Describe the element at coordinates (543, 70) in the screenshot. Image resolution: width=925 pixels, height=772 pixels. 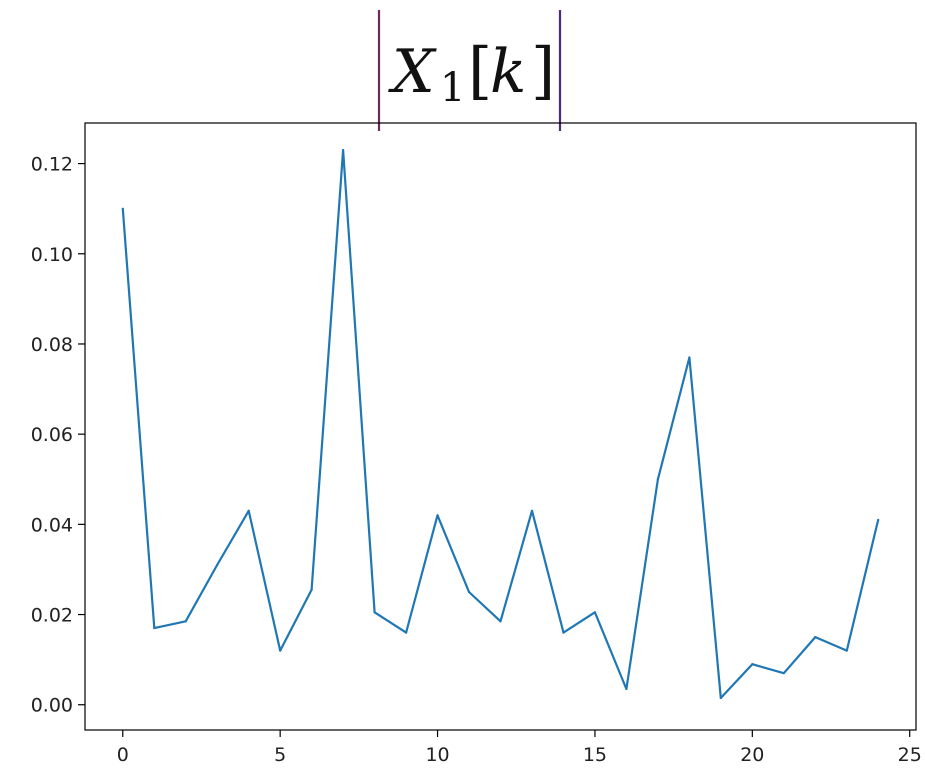
I see `title-close-bracket: ]` at that location.